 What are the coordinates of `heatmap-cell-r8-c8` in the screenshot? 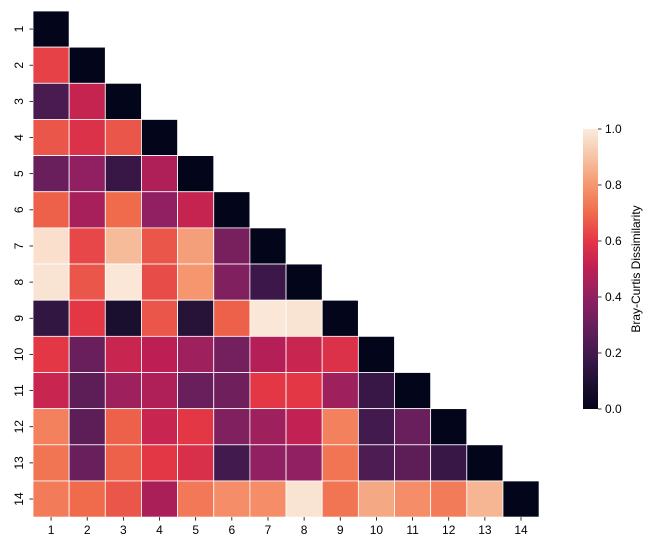 It's located at (304, 282).